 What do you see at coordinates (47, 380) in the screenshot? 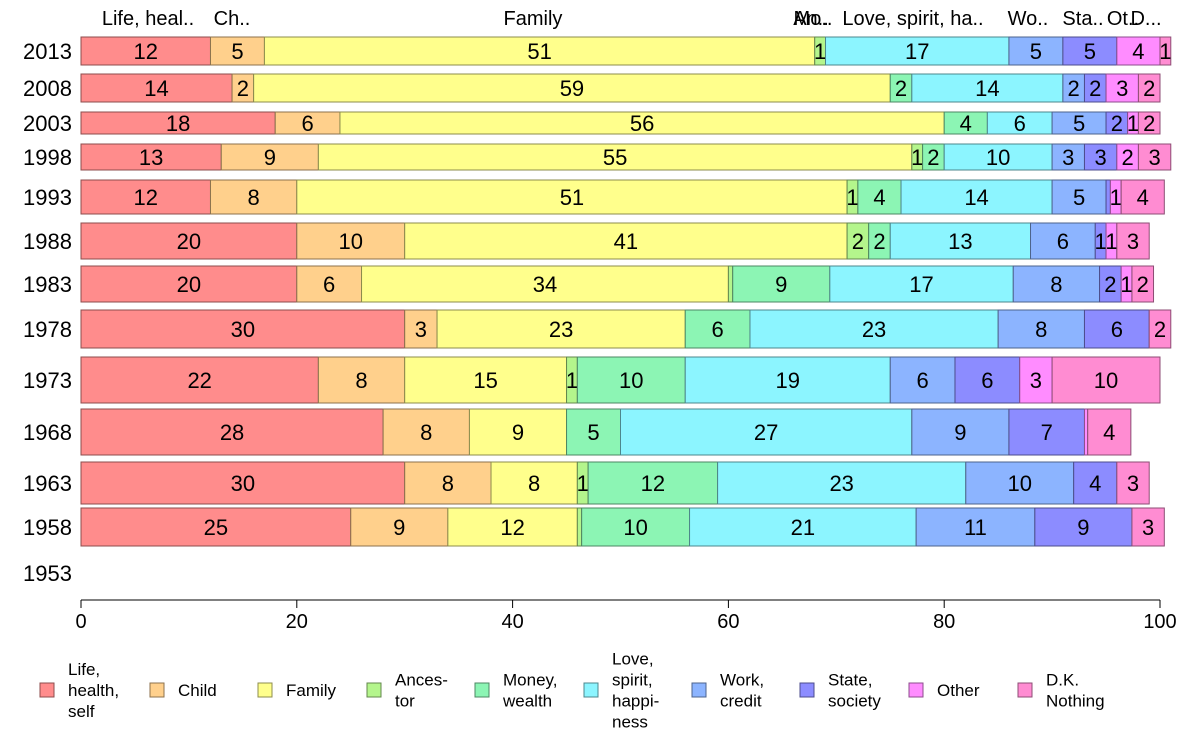
I see `year-tick-label: 1973` at bounding box center [47, 380].